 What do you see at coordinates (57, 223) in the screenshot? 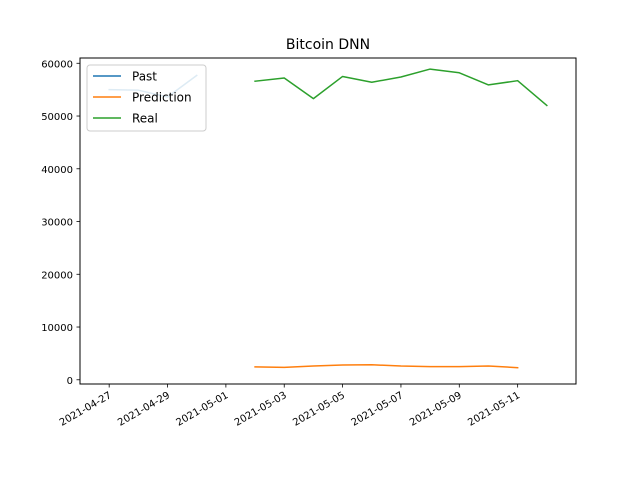
I see `y-tick-label: 30000` at bounding box center [57, 223].